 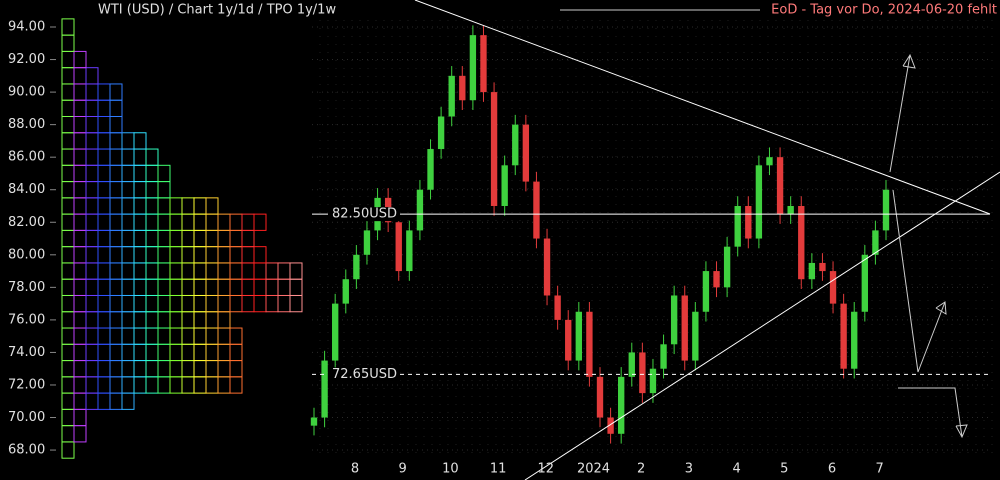 I want to click on level-label: 82.50USD, so click(x=364, y=214).